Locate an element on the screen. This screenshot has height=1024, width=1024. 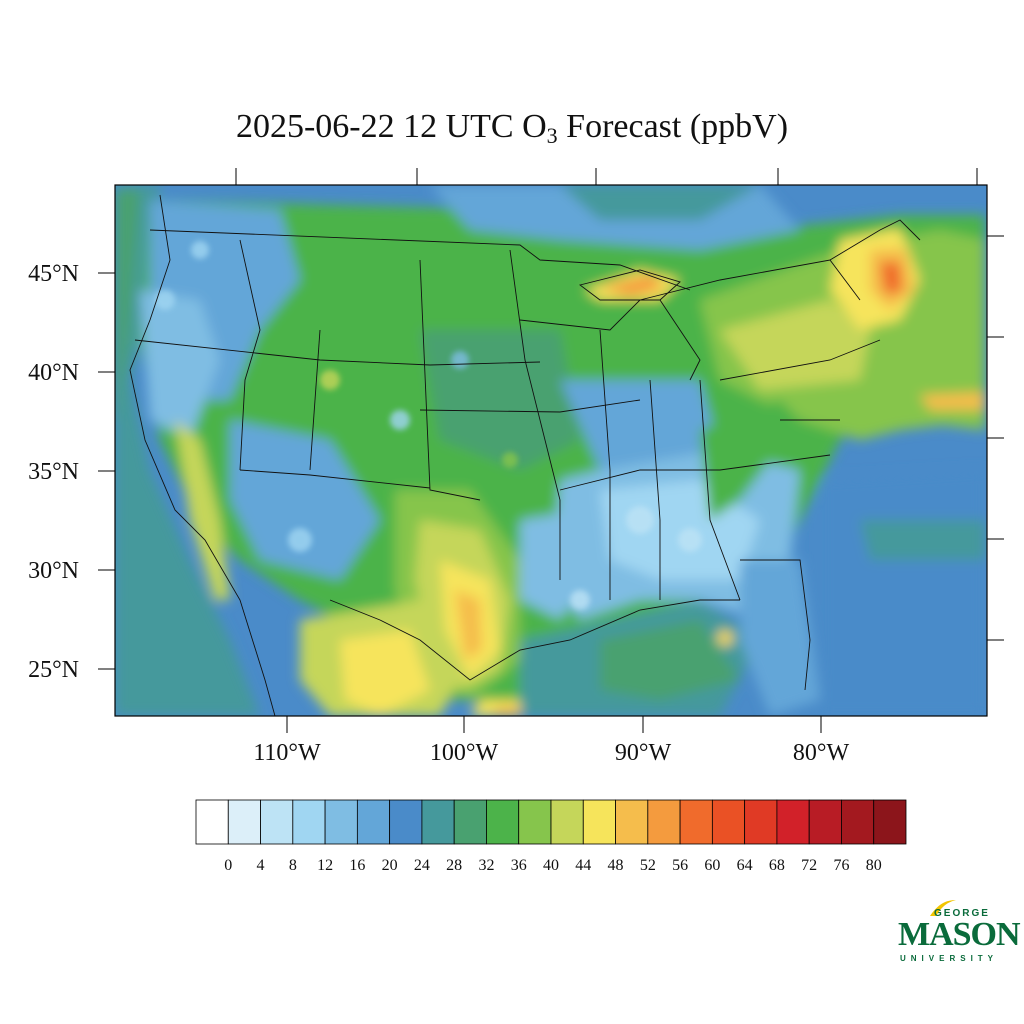
colorbar-label: 40 is located at coordinates (551, 865).